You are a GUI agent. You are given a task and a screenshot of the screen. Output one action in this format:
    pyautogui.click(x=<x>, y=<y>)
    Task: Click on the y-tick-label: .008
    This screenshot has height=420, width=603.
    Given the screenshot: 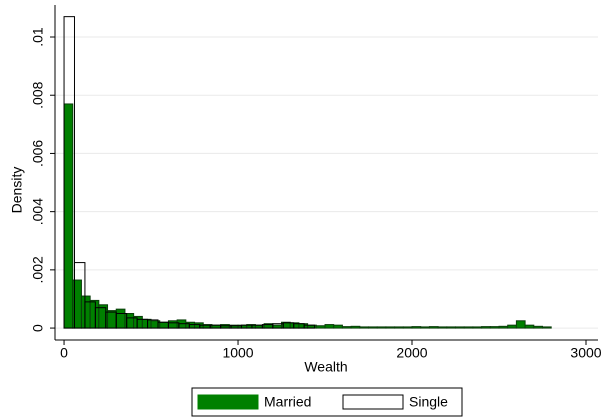 What is the action you would take?
    pyautogui.click(x=38, y=94)
    